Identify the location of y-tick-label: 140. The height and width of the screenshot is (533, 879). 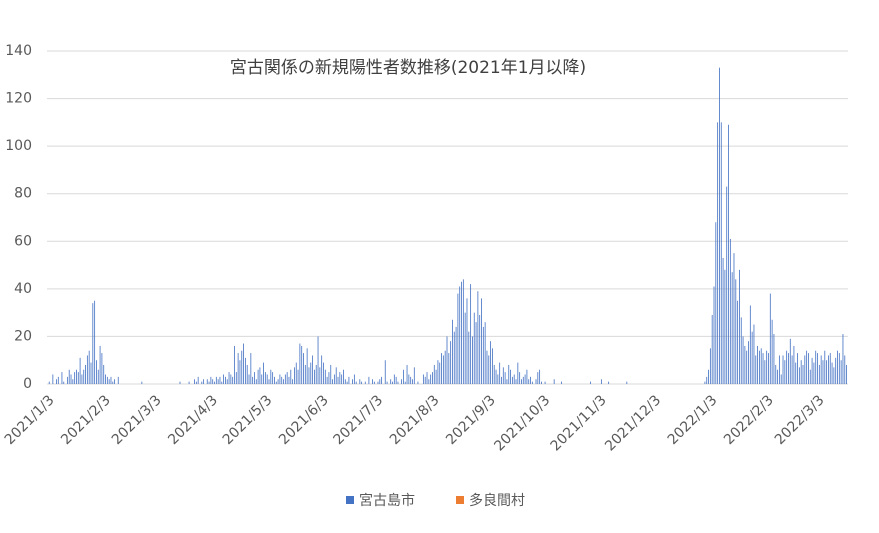
(18, 51).